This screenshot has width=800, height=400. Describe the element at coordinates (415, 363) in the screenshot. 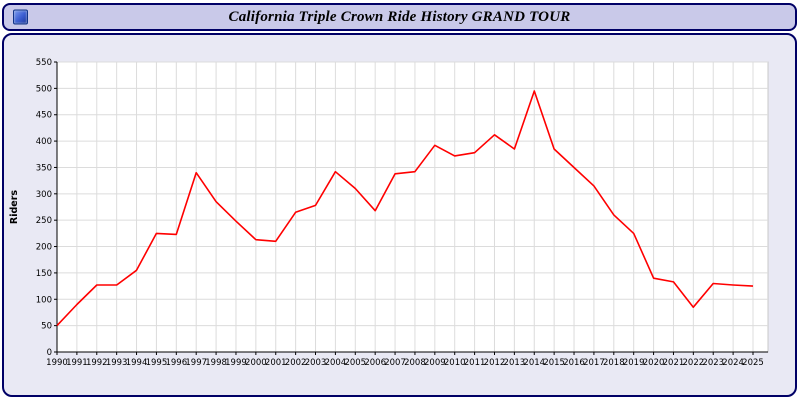

I see `svg-text: 2008` at that location.